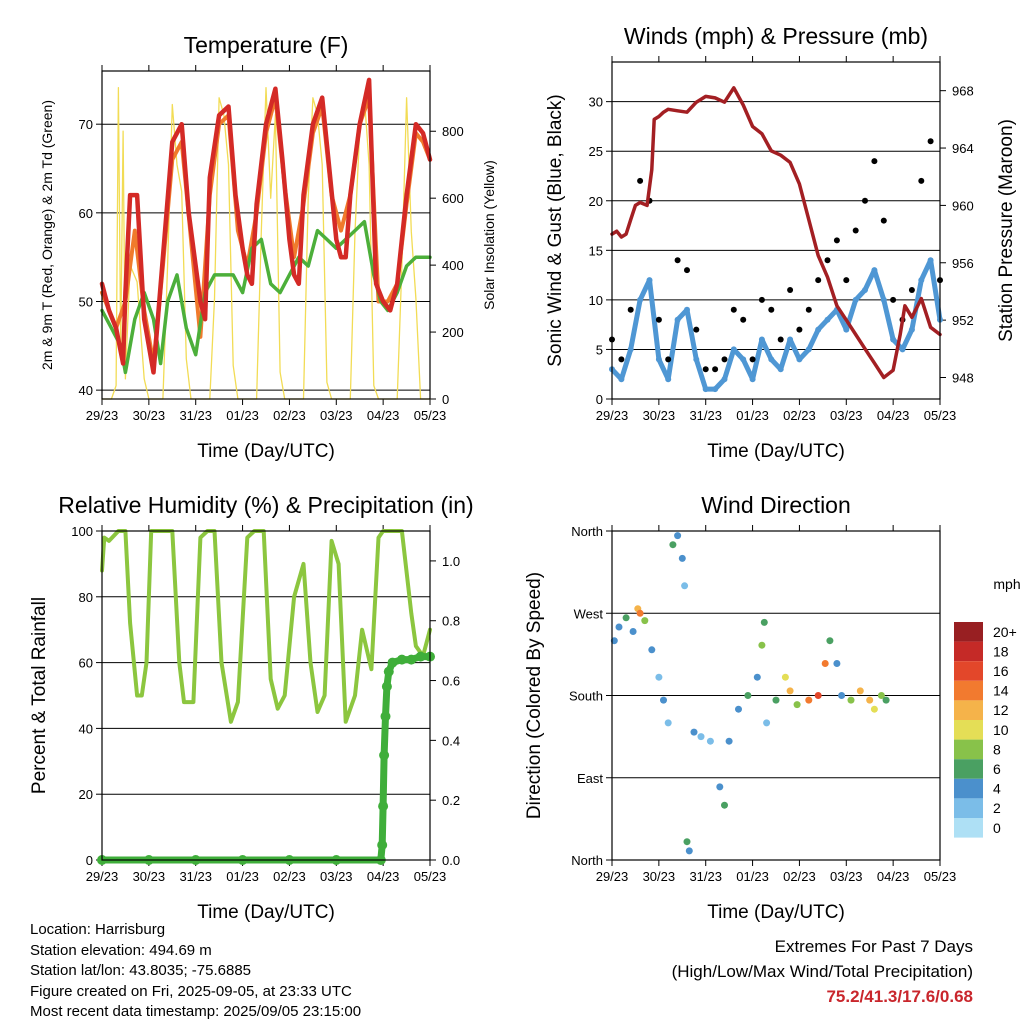 This screenshot has width=1024, height=1024. Describe the element at coordinates (590, 778) in the screenshot. I see `y-tick-label: East` at that location.